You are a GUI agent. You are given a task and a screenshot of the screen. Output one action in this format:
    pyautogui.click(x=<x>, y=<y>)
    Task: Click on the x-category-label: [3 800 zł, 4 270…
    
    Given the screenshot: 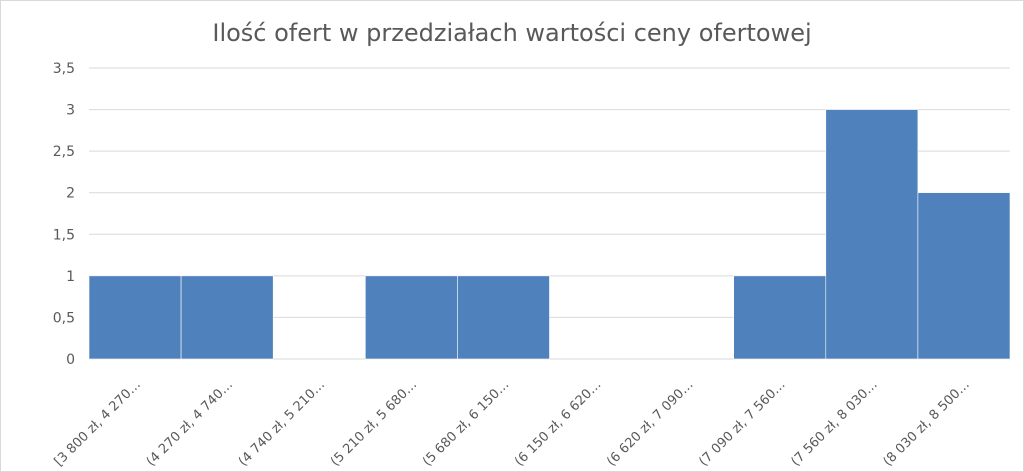 What is the action you would take?
    pyautogui.click(x=98, y=423)
    